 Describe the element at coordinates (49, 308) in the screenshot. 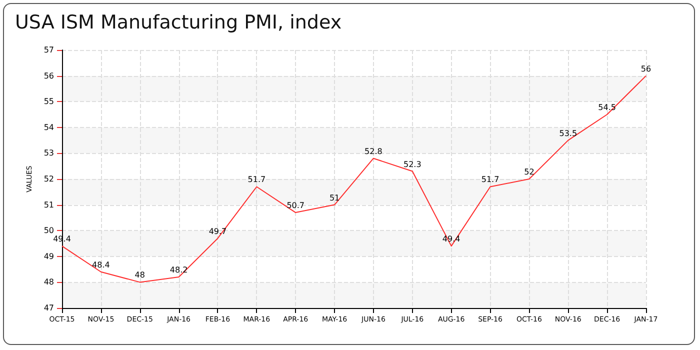

I see `y-tick-label: 47` at that location.